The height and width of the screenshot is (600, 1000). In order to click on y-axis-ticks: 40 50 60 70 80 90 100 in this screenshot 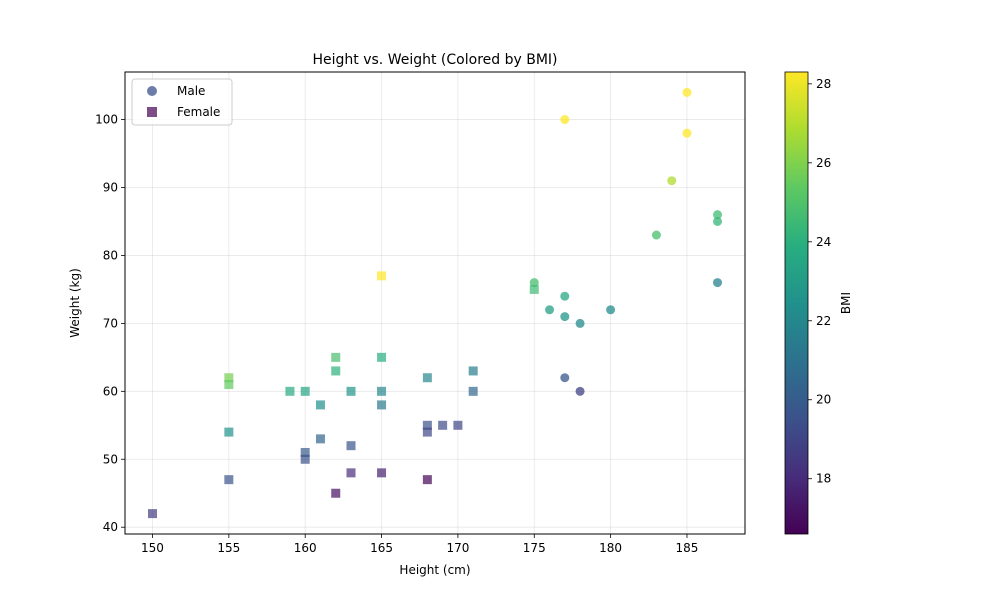, I will do `click(110, 323)`.